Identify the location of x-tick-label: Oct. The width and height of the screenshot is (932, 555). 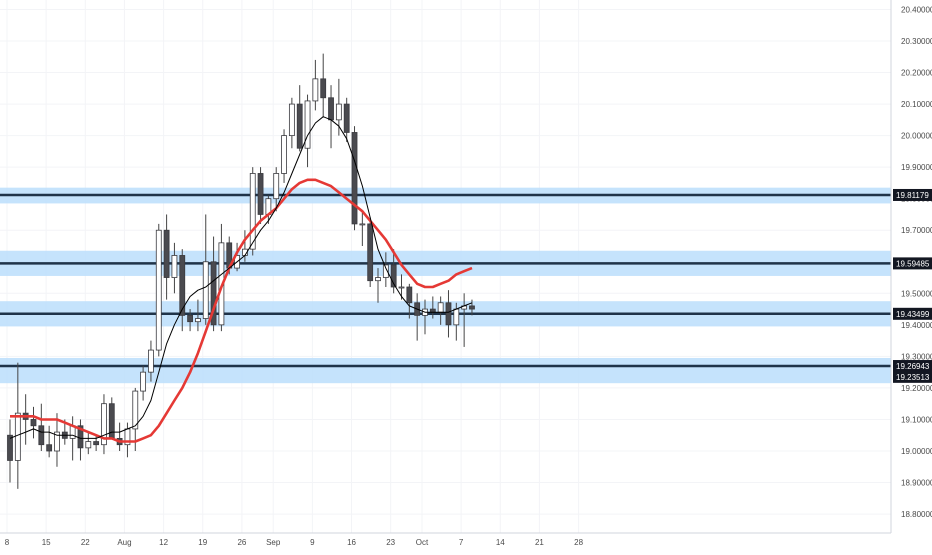
(422, 542).